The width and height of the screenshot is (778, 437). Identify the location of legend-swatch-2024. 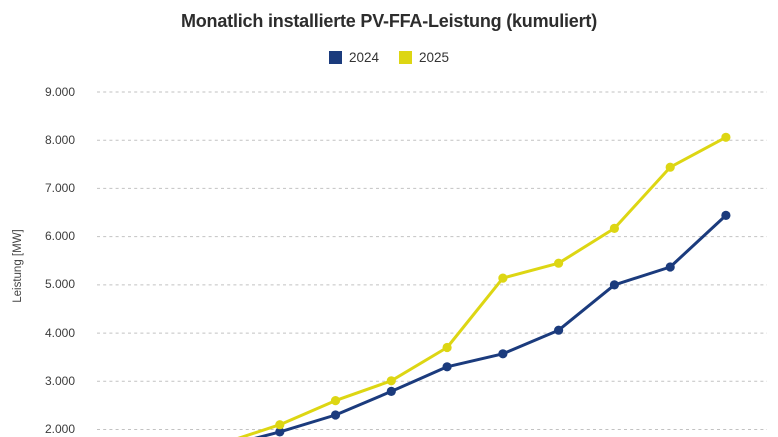
(335, 57).